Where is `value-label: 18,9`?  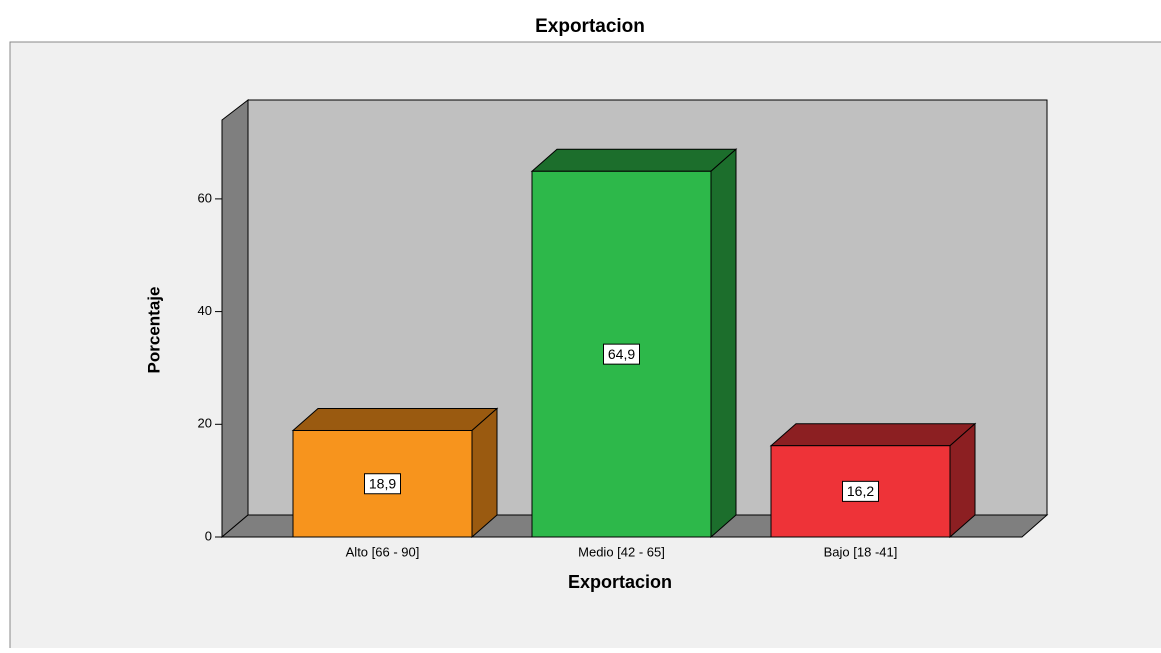 value-label: 18,9 is located at coordinates (382, 483).